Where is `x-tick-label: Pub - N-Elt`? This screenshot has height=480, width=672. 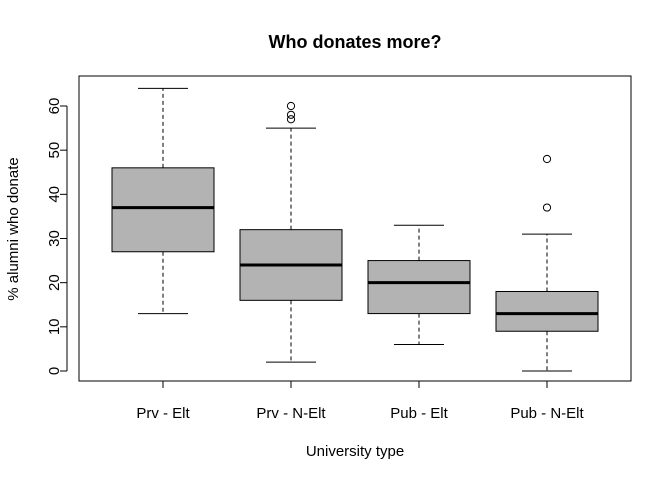
x-tick-label: Pub - N-Elt is located at coordinates (547, 413).